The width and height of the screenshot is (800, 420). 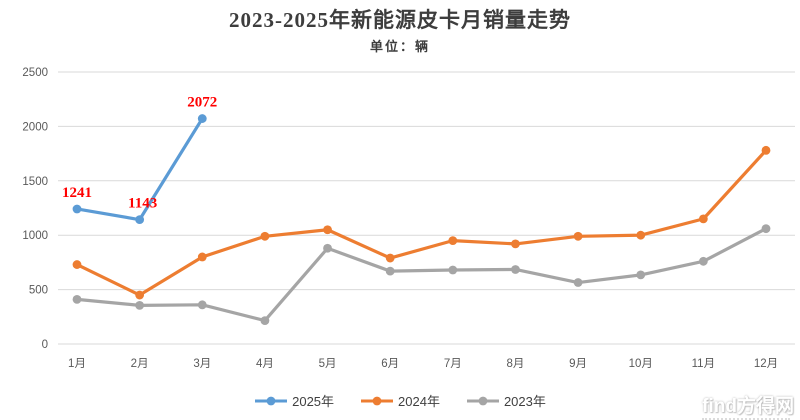 I want to click on data-label: 2072, so click(x=202, y=103).